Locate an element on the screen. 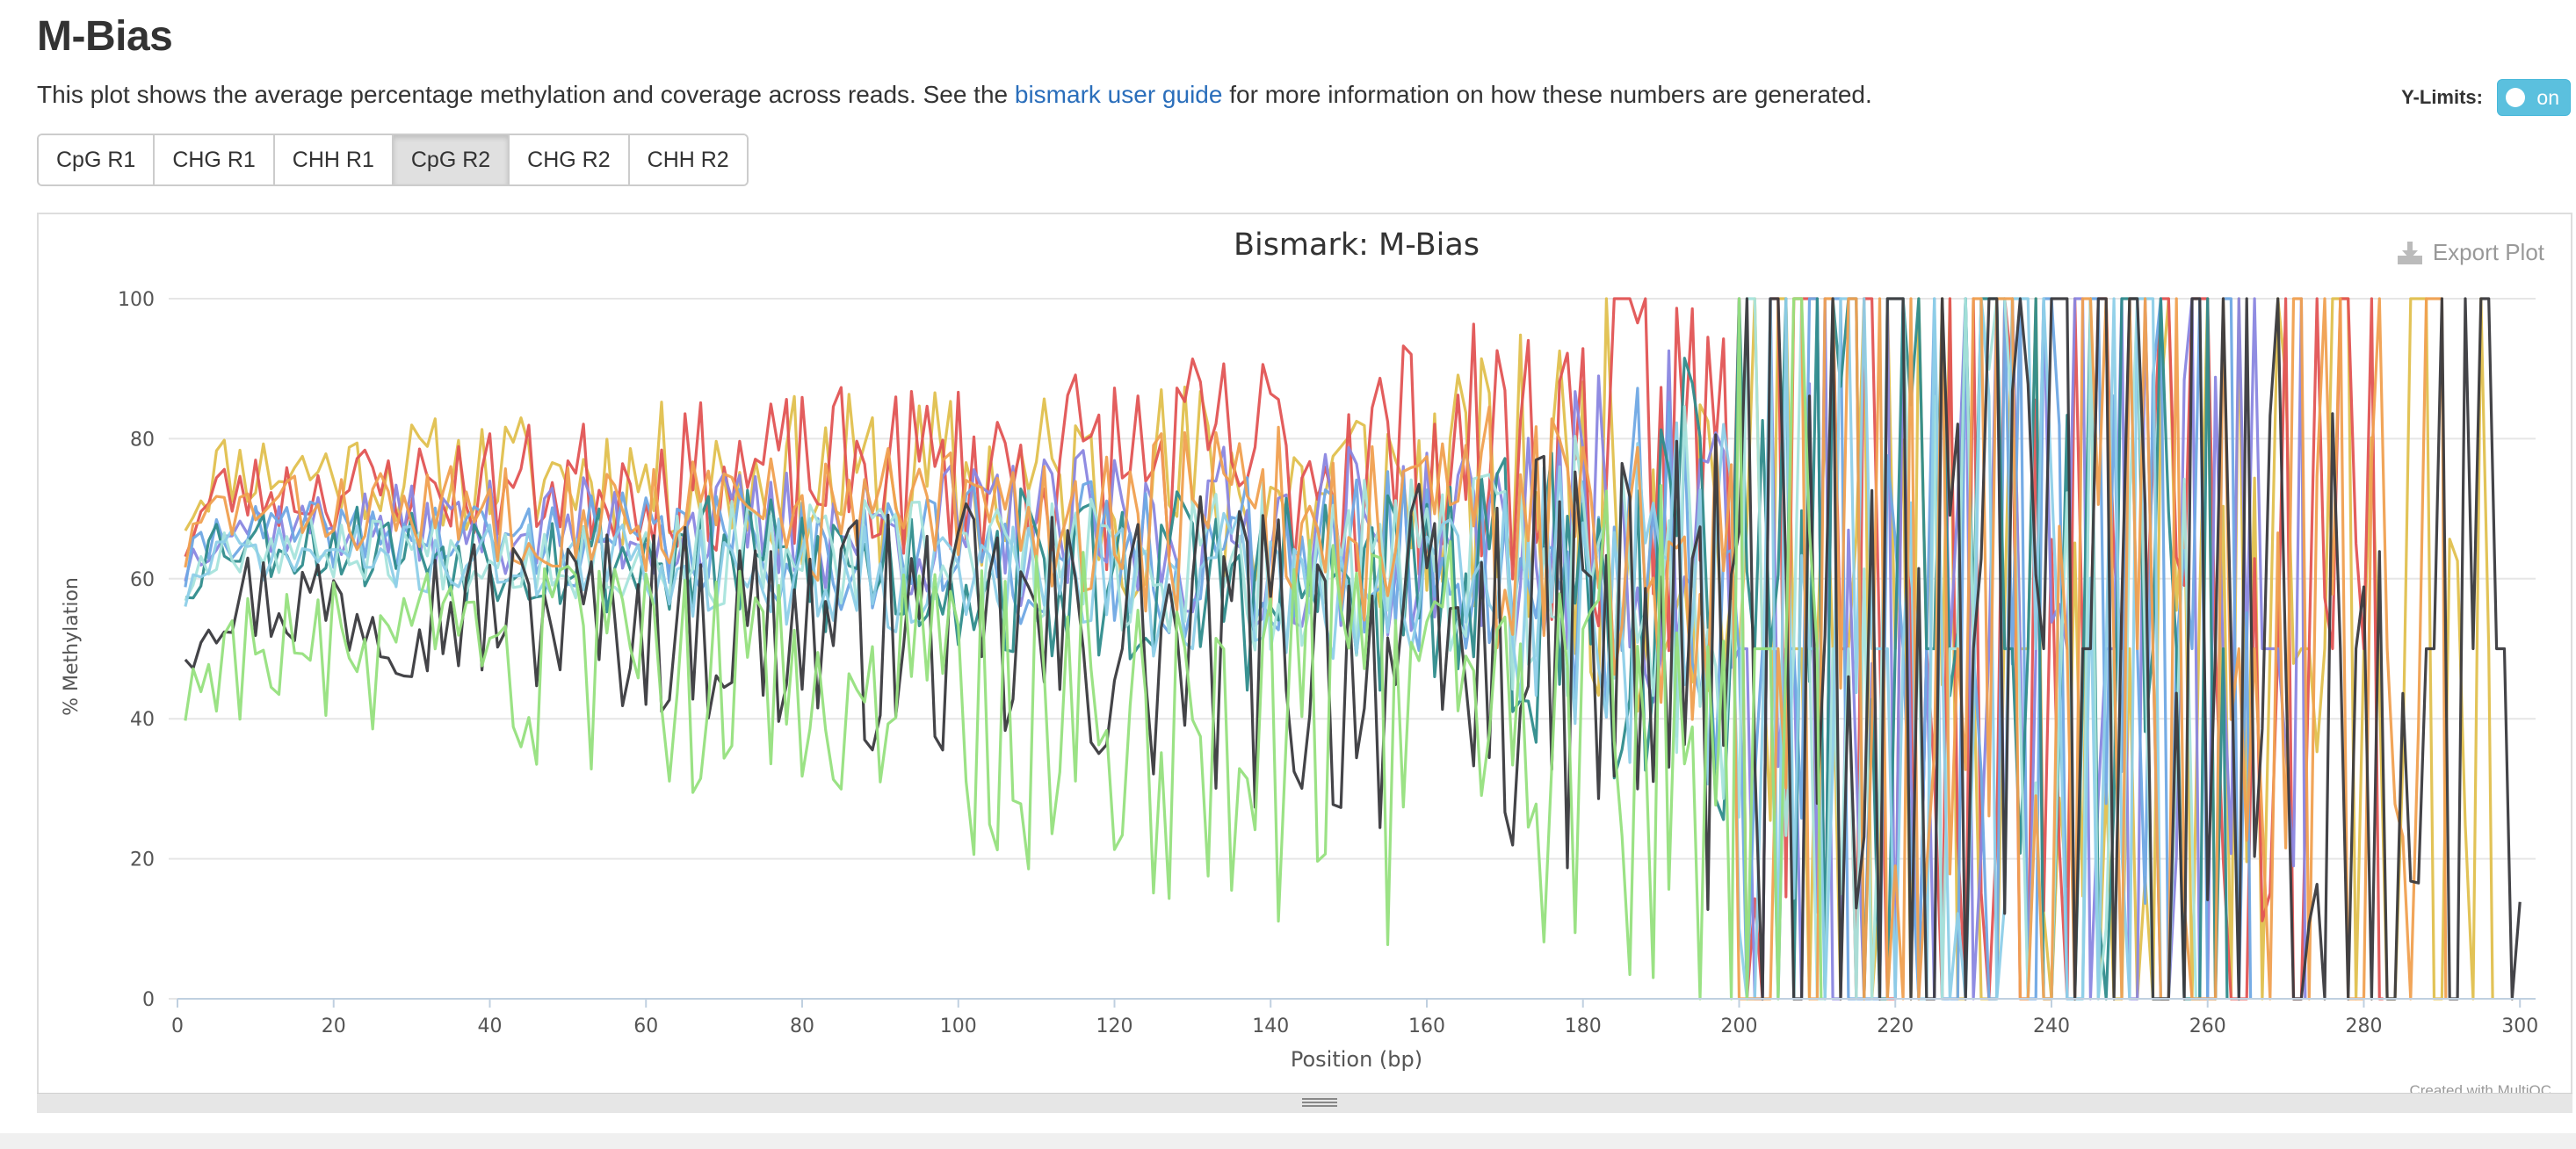  y-tick-label: 60 is located at coordinates (142, 580).